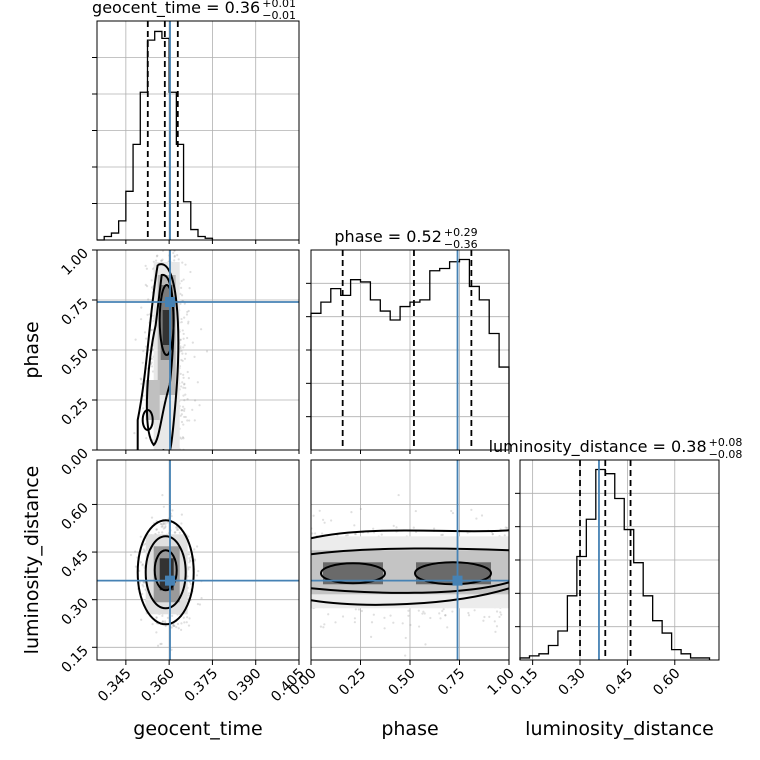 Image resolution: width=760 pixels, height=760 pixels. What do you see at coordinates (405, 238) in the screenshot?
I see `panel-title-phase: phase = 0.52 +0.29−0.36` at bounding box center [405, 238].